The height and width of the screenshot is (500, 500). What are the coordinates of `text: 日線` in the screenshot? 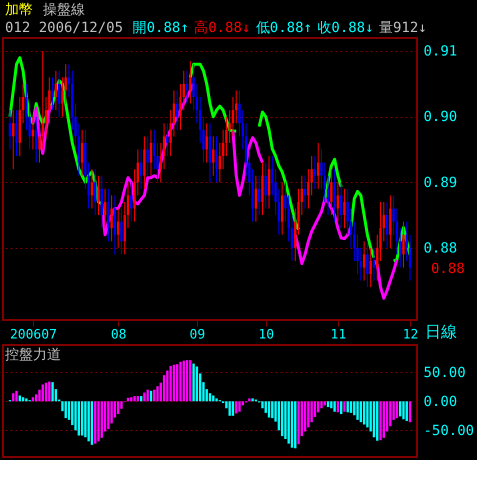 It's located at (441, 331).